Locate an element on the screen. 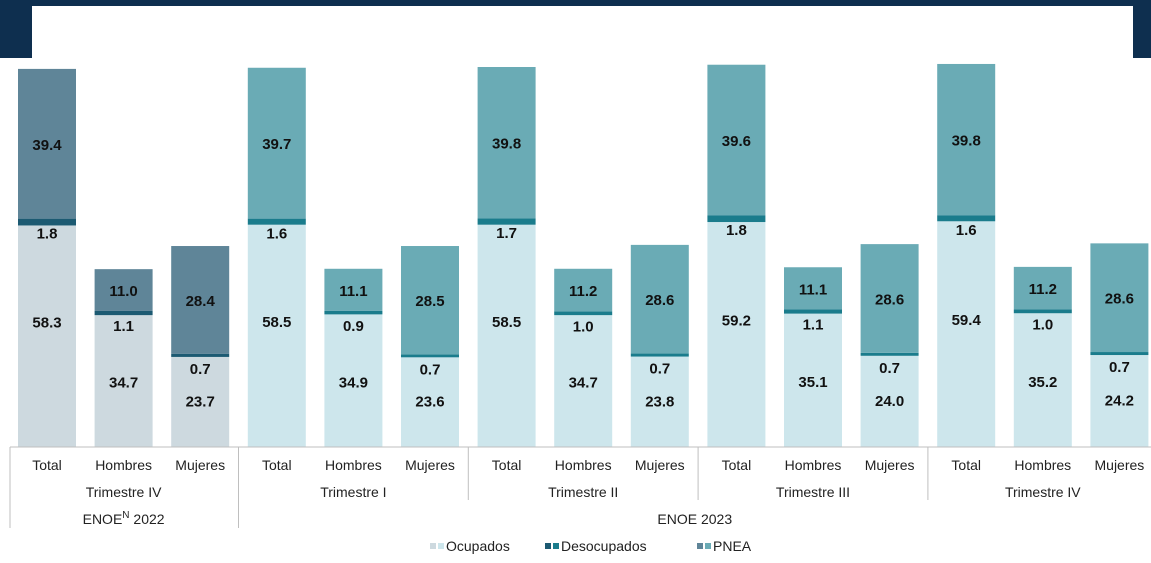 This screenshot has height=563, width=1151. label-ocupados-trimestre-iv-mujeres-2: 23.7 is located at coordinates (200, 401).